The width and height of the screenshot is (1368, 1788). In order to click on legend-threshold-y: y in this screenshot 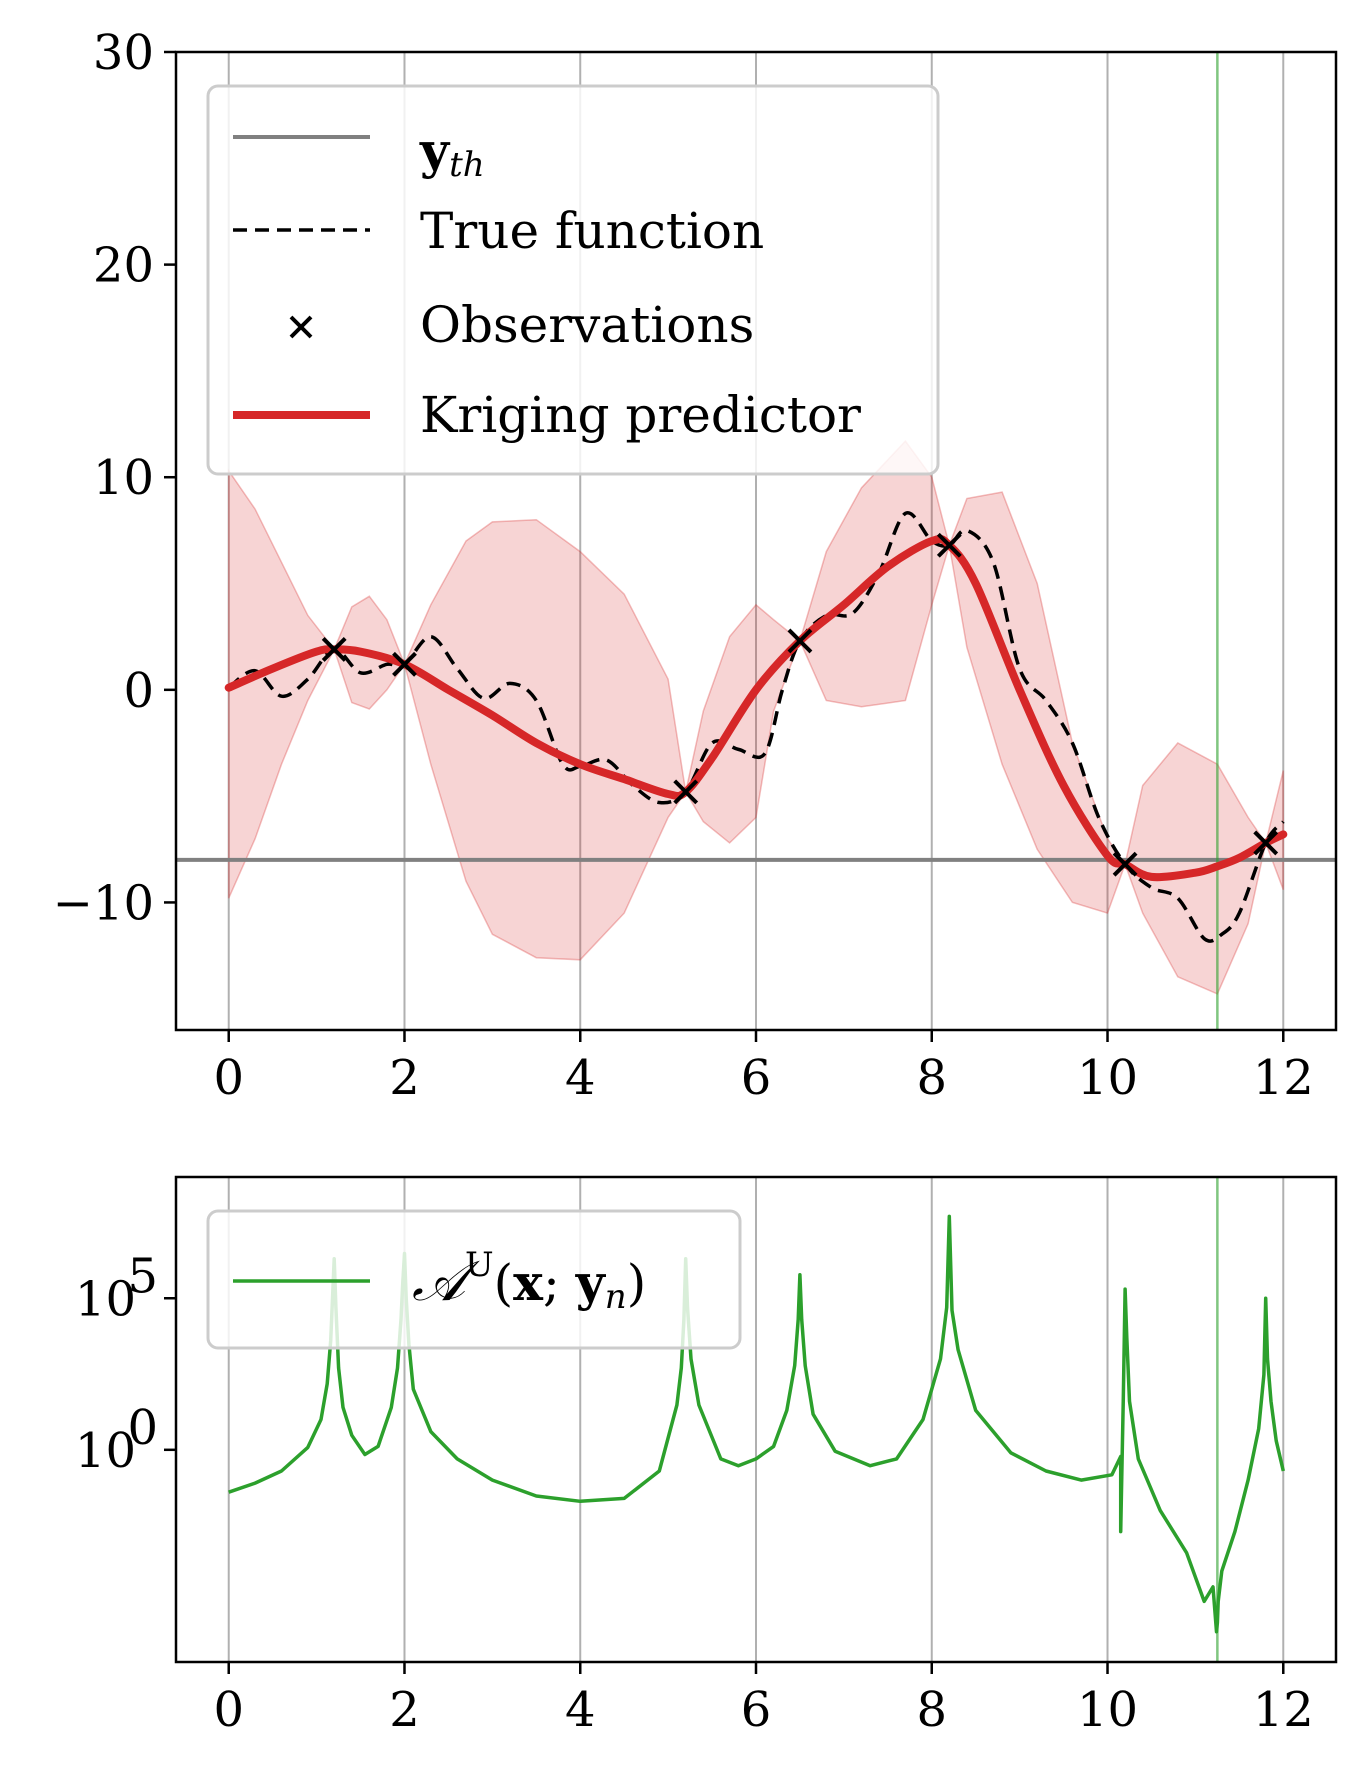, I will do `click(435, 150)`.